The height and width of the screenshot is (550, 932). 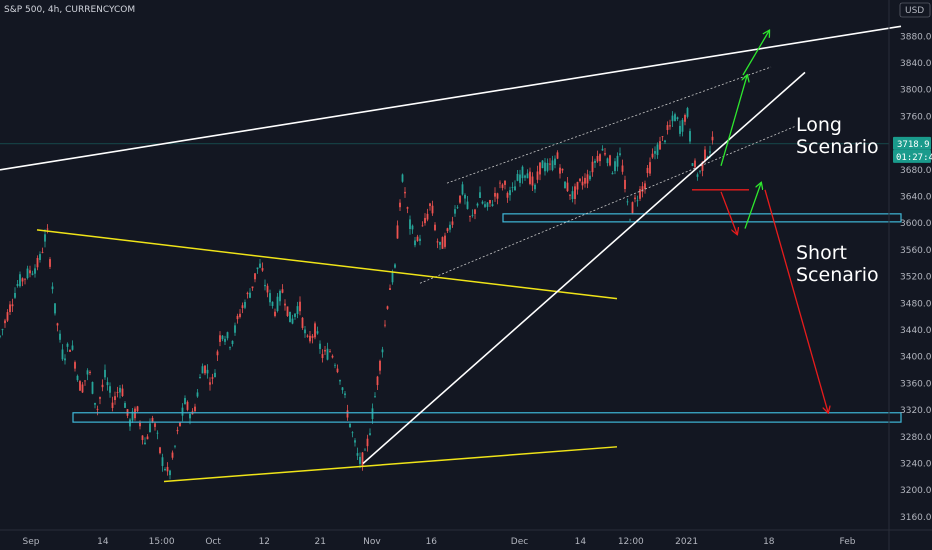 I want to click on price-tick-label: 3680.00, so click(x=916, y=171).